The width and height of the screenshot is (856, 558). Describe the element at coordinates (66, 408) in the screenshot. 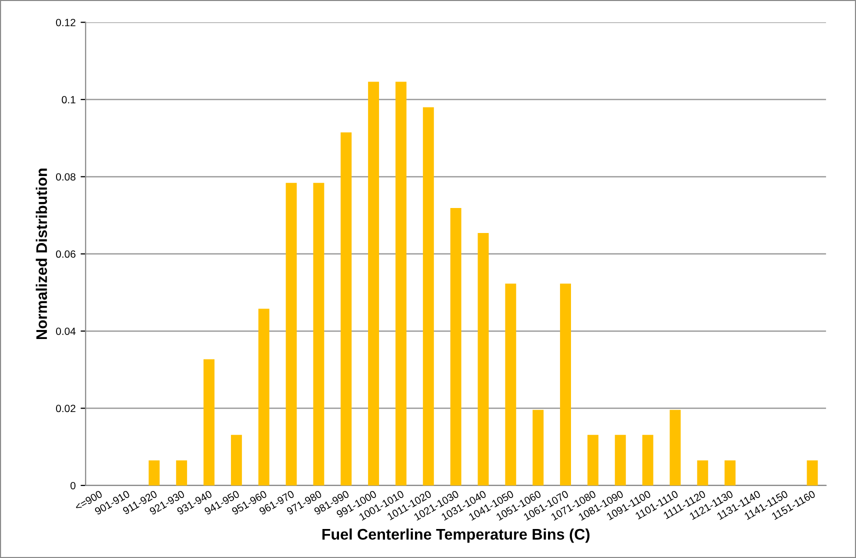

I see `y-tick-label: 0.02` at that location.